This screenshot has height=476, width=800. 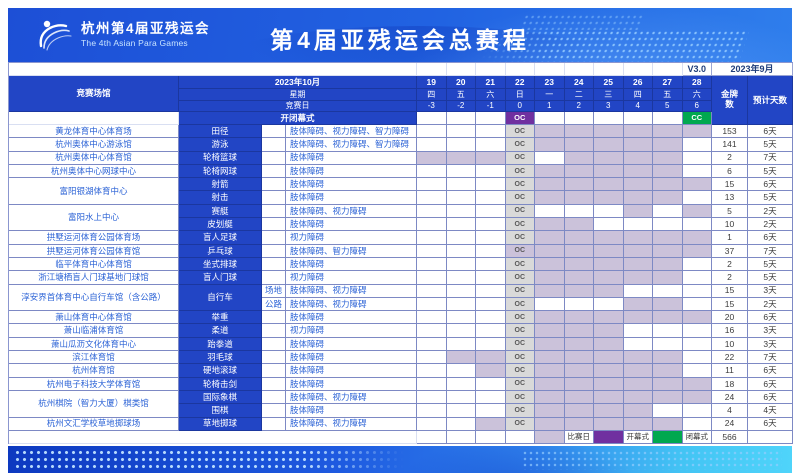 I want to click on legend-swatch-closing, so click(x=668, y=437).